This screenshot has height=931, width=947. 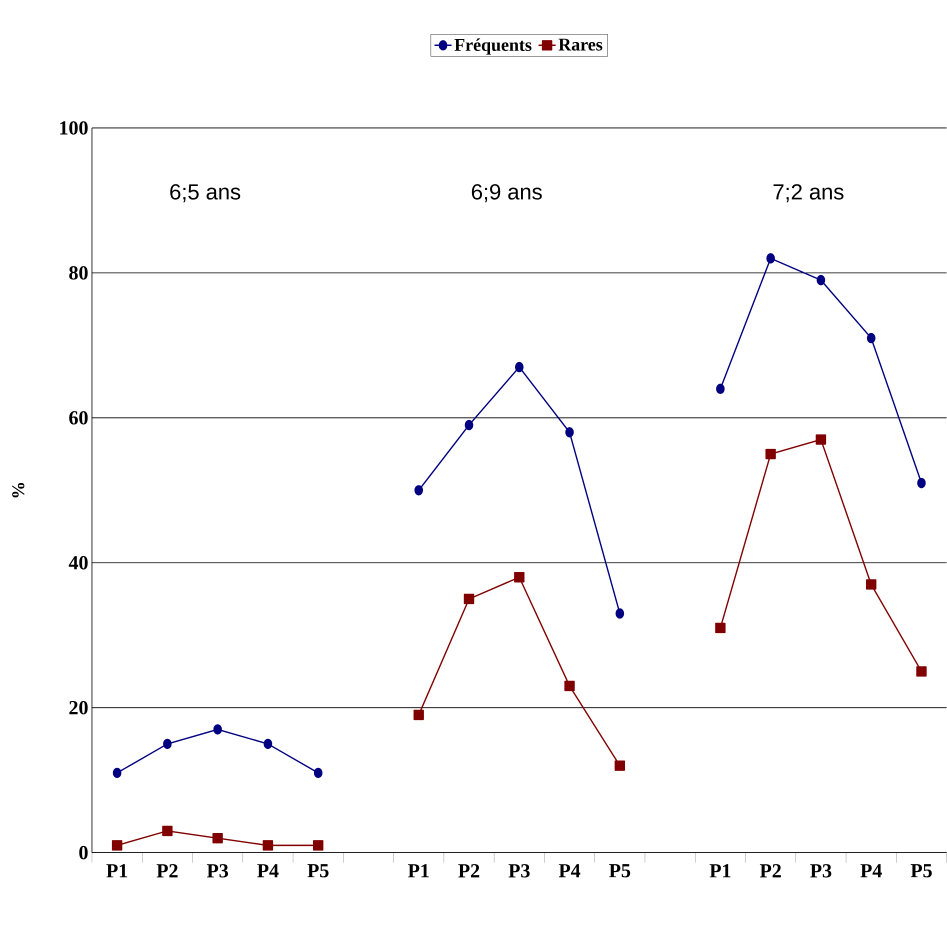 What do you see at coordinates (78, 273) in the screenshot?
I see `y-tick-label: 80` at bounding box center [78, 273].